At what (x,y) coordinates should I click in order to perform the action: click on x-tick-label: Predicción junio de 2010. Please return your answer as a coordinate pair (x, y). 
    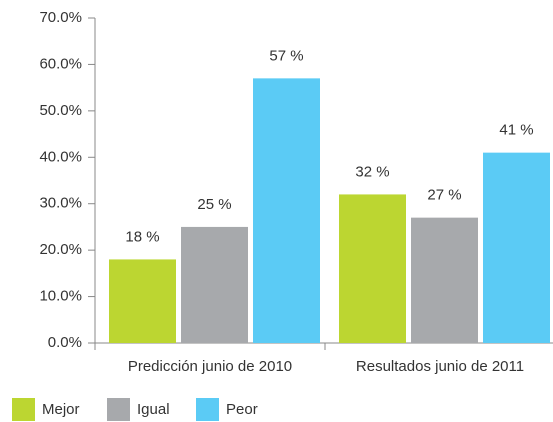
    Looking at the image, I should click on (210, 366).